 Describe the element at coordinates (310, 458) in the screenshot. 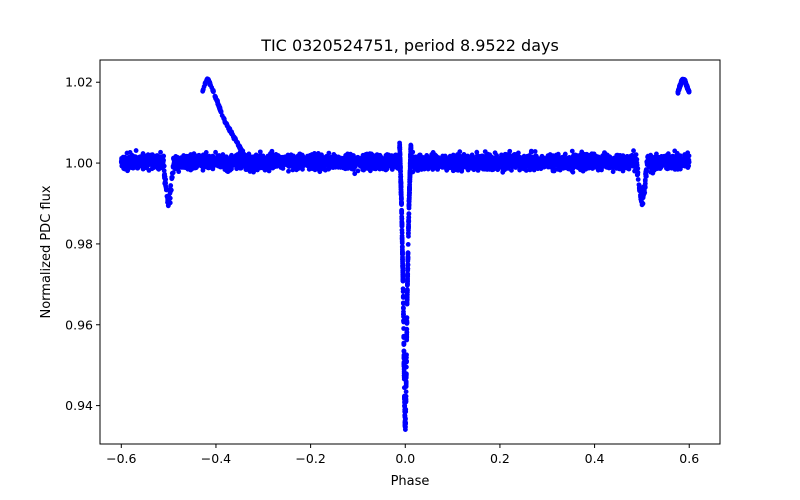

I see `x-tick-label: −0.2` at that location.